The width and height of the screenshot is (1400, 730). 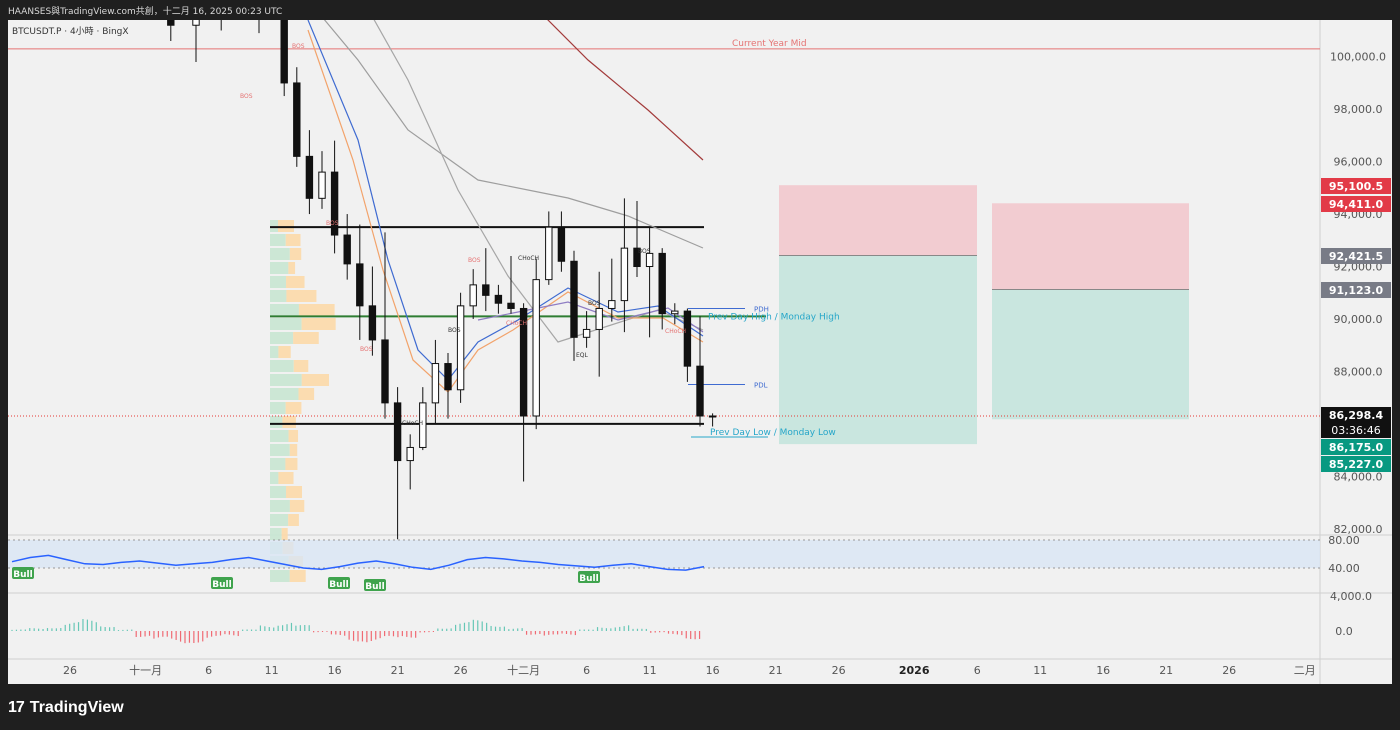 I want to click on macd-tick-0: 0.0, so click(x=1344, y=631).